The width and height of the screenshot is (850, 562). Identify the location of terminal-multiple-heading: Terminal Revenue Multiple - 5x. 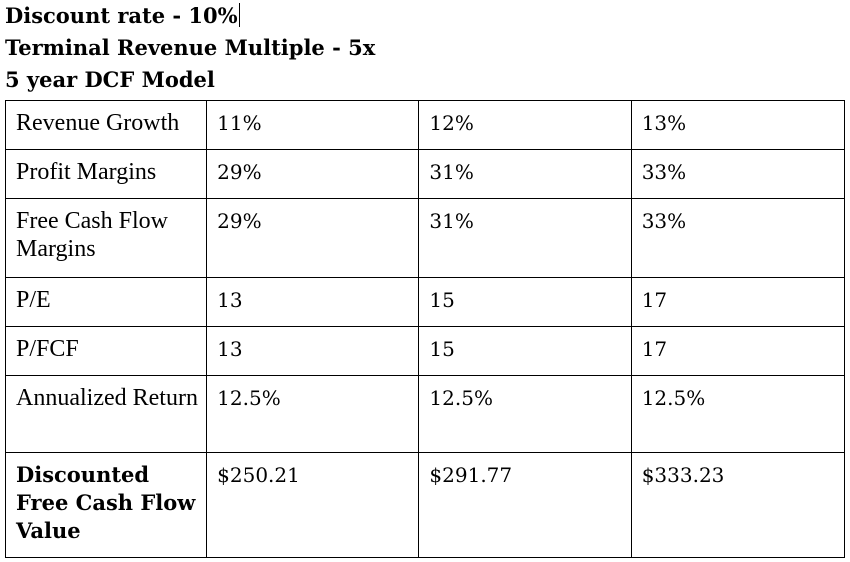
(190, 47).